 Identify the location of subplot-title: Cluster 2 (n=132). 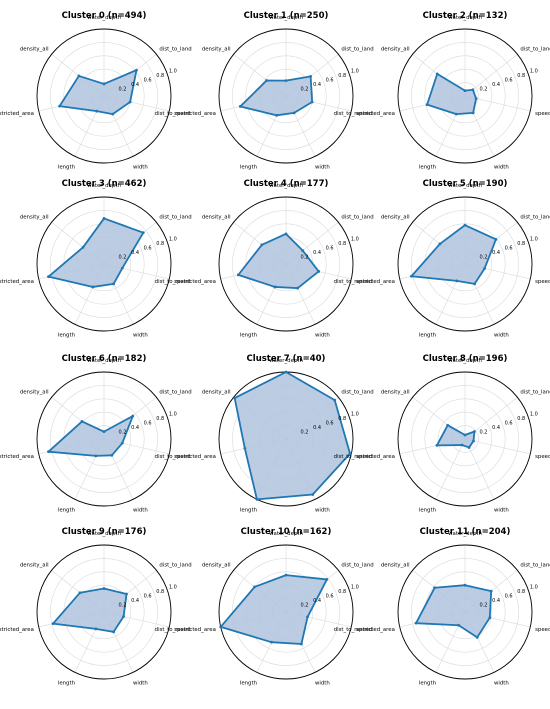
(465, 16).